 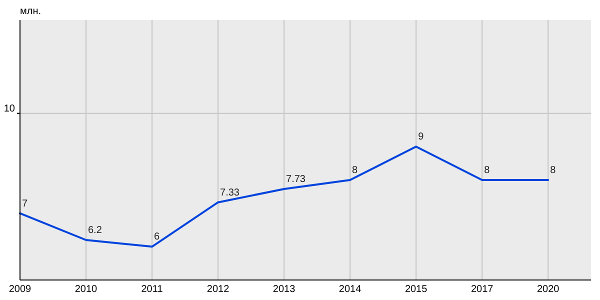 What do you see at coordinates (482, 289) in the screenshot?
I see `x-tick-label: 2017` at bounding box center [482, 289].